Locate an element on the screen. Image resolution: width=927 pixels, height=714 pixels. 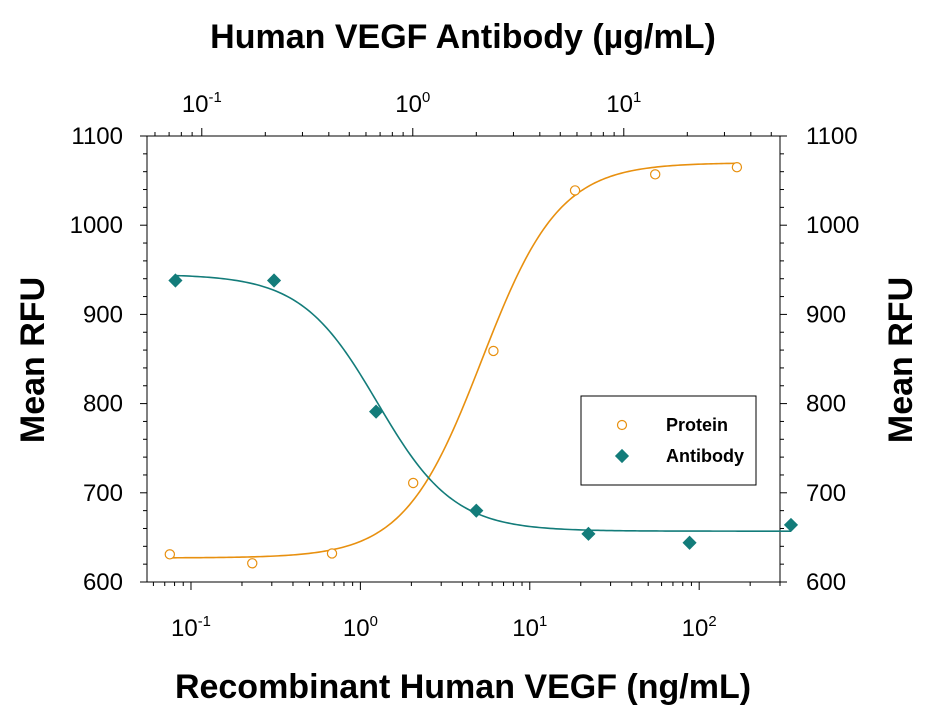
top-axis-ticks: 10⁻¹ 10⁰ 10¹ is located at coordinates (463, 113).